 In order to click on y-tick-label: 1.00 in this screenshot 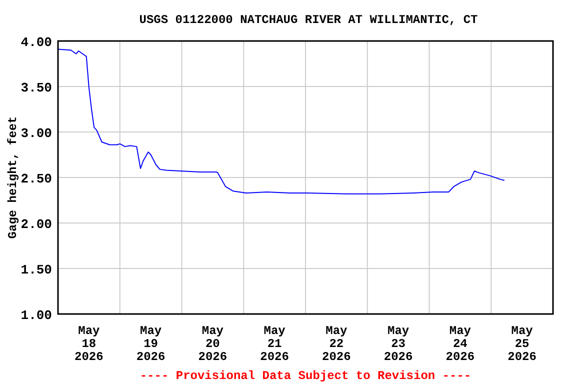, I will do `click(36, 315)`.